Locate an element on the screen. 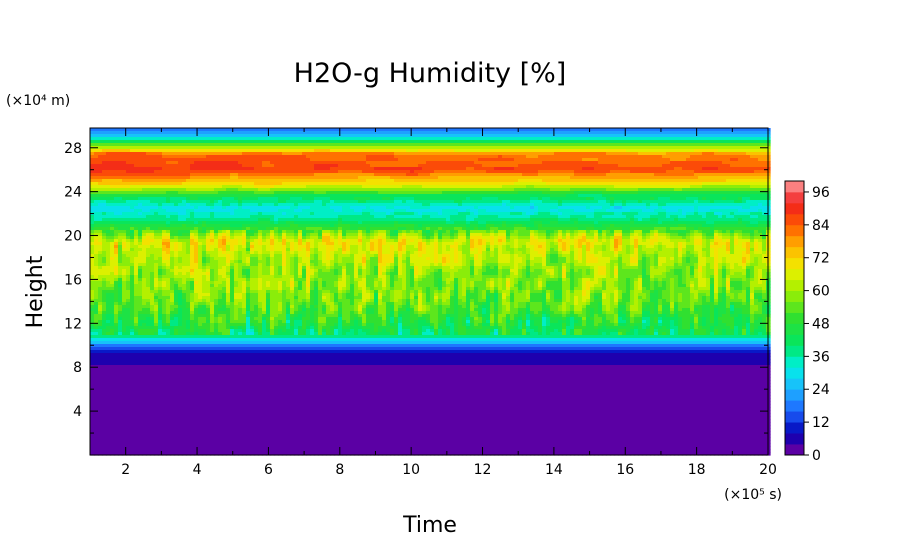  colorbar-tick-label: 96 is located at coordinates (821, 193).